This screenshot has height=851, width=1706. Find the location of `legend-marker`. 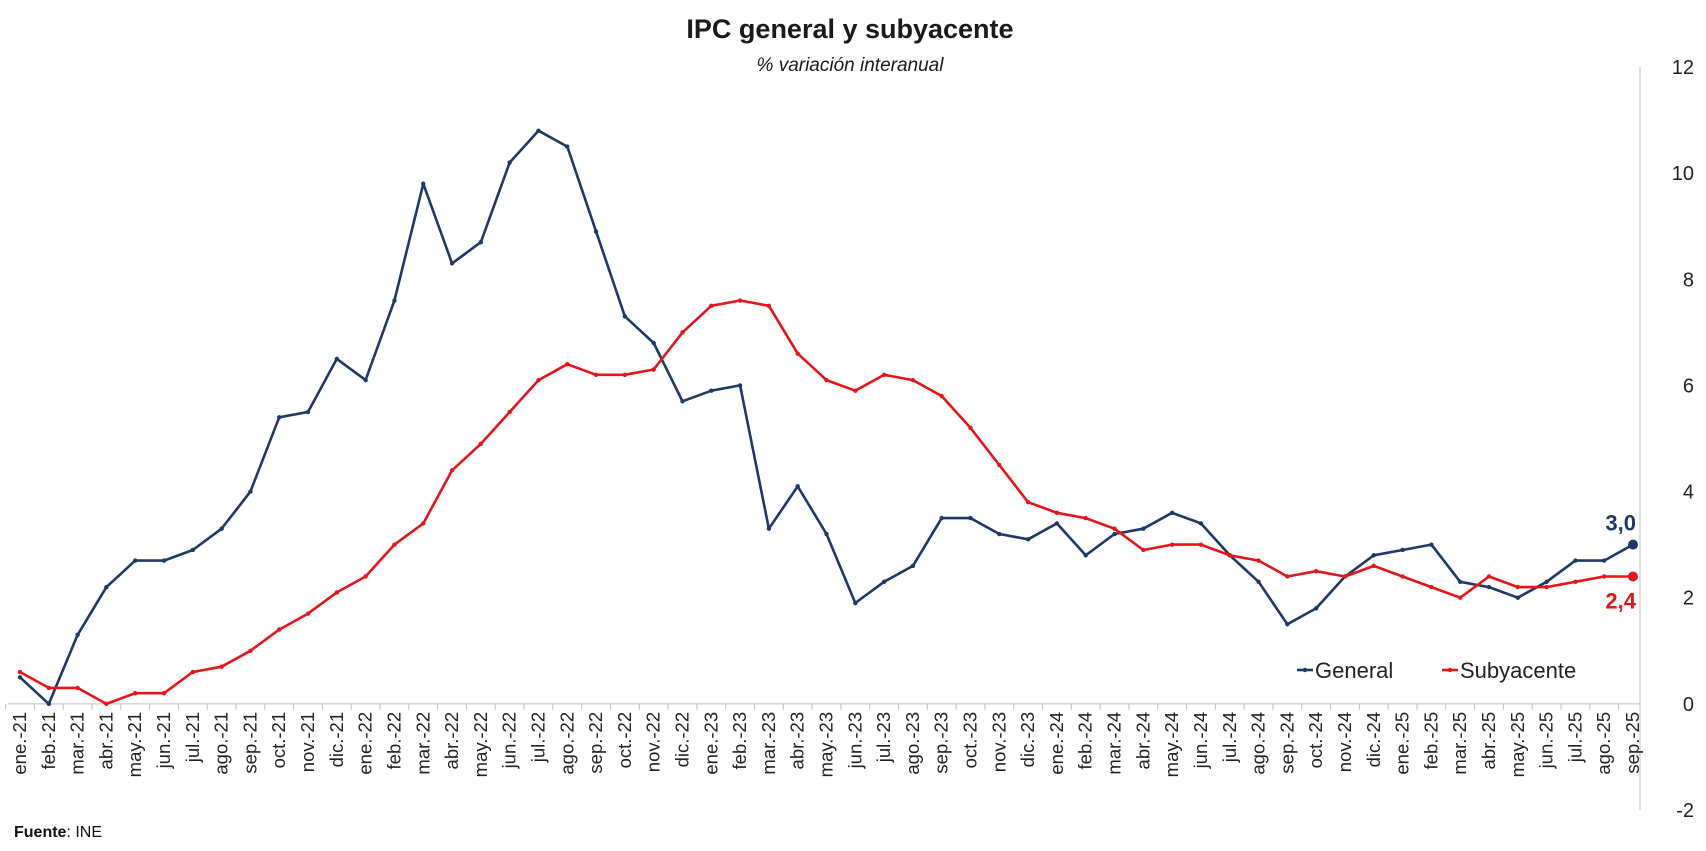

legend-marker is located at coordinates (1305, 670).